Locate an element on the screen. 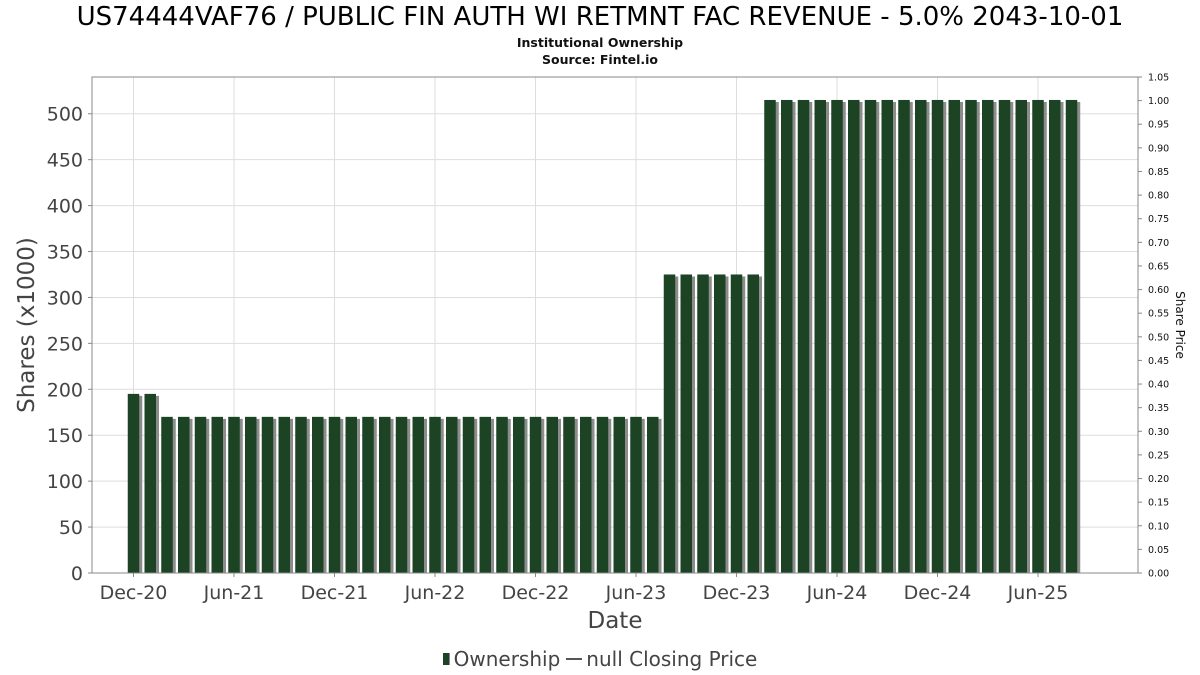  y-tick-label: 500 is located at coordinates (65, 115).